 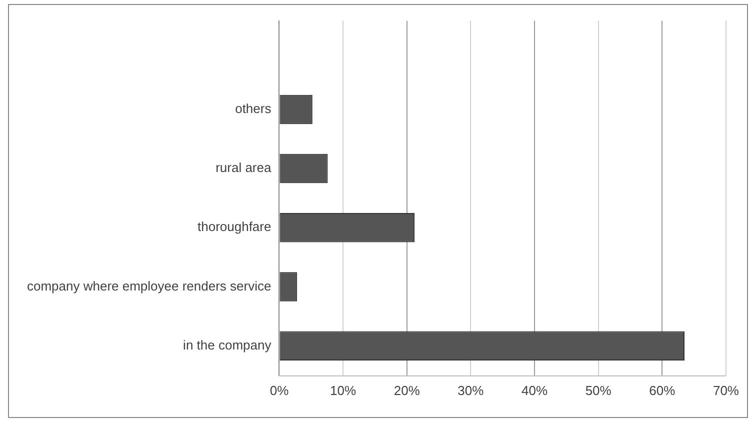 What do you see at coordinates (343, 390) in the screenshot?
I see `x-tick-label: 10%` at bounding box center [343, 390].